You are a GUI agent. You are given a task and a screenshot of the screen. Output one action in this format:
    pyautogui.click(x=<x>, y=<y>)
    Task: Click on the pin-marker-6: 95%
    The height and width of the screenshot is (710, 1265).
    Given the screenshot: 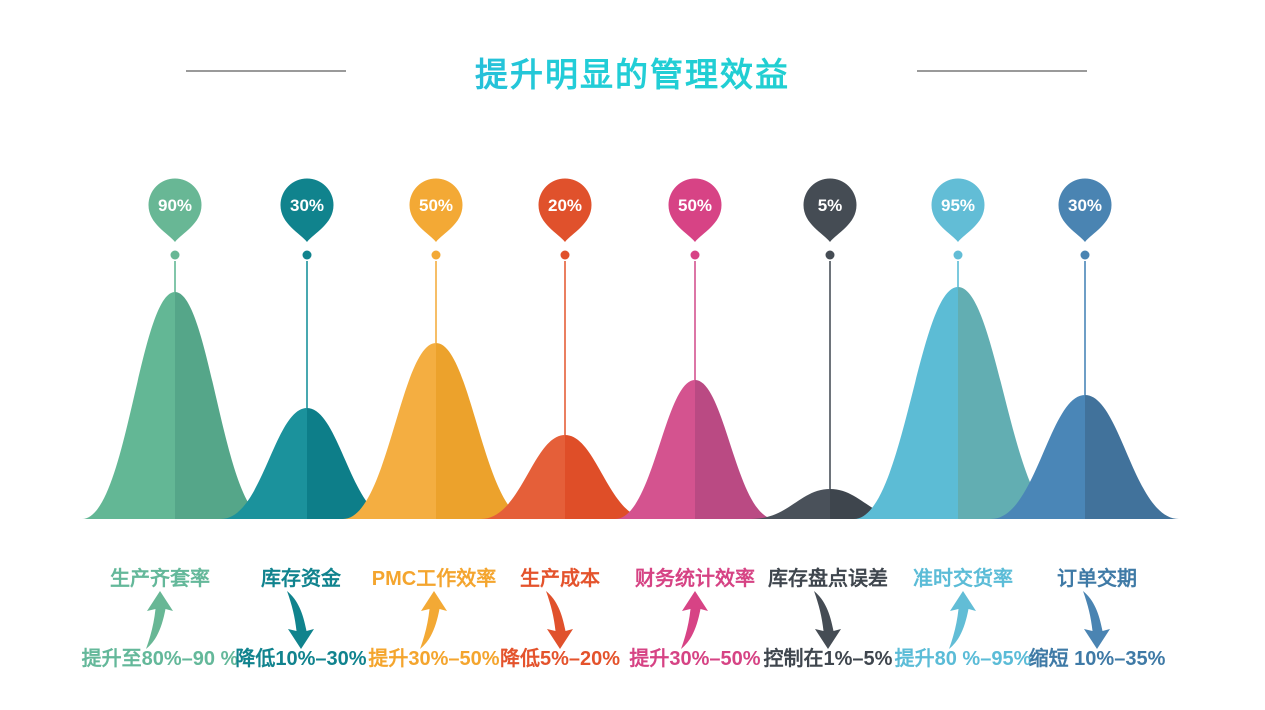 What is the action you would take?
    pyautogui.click(x=958, y=232)
    